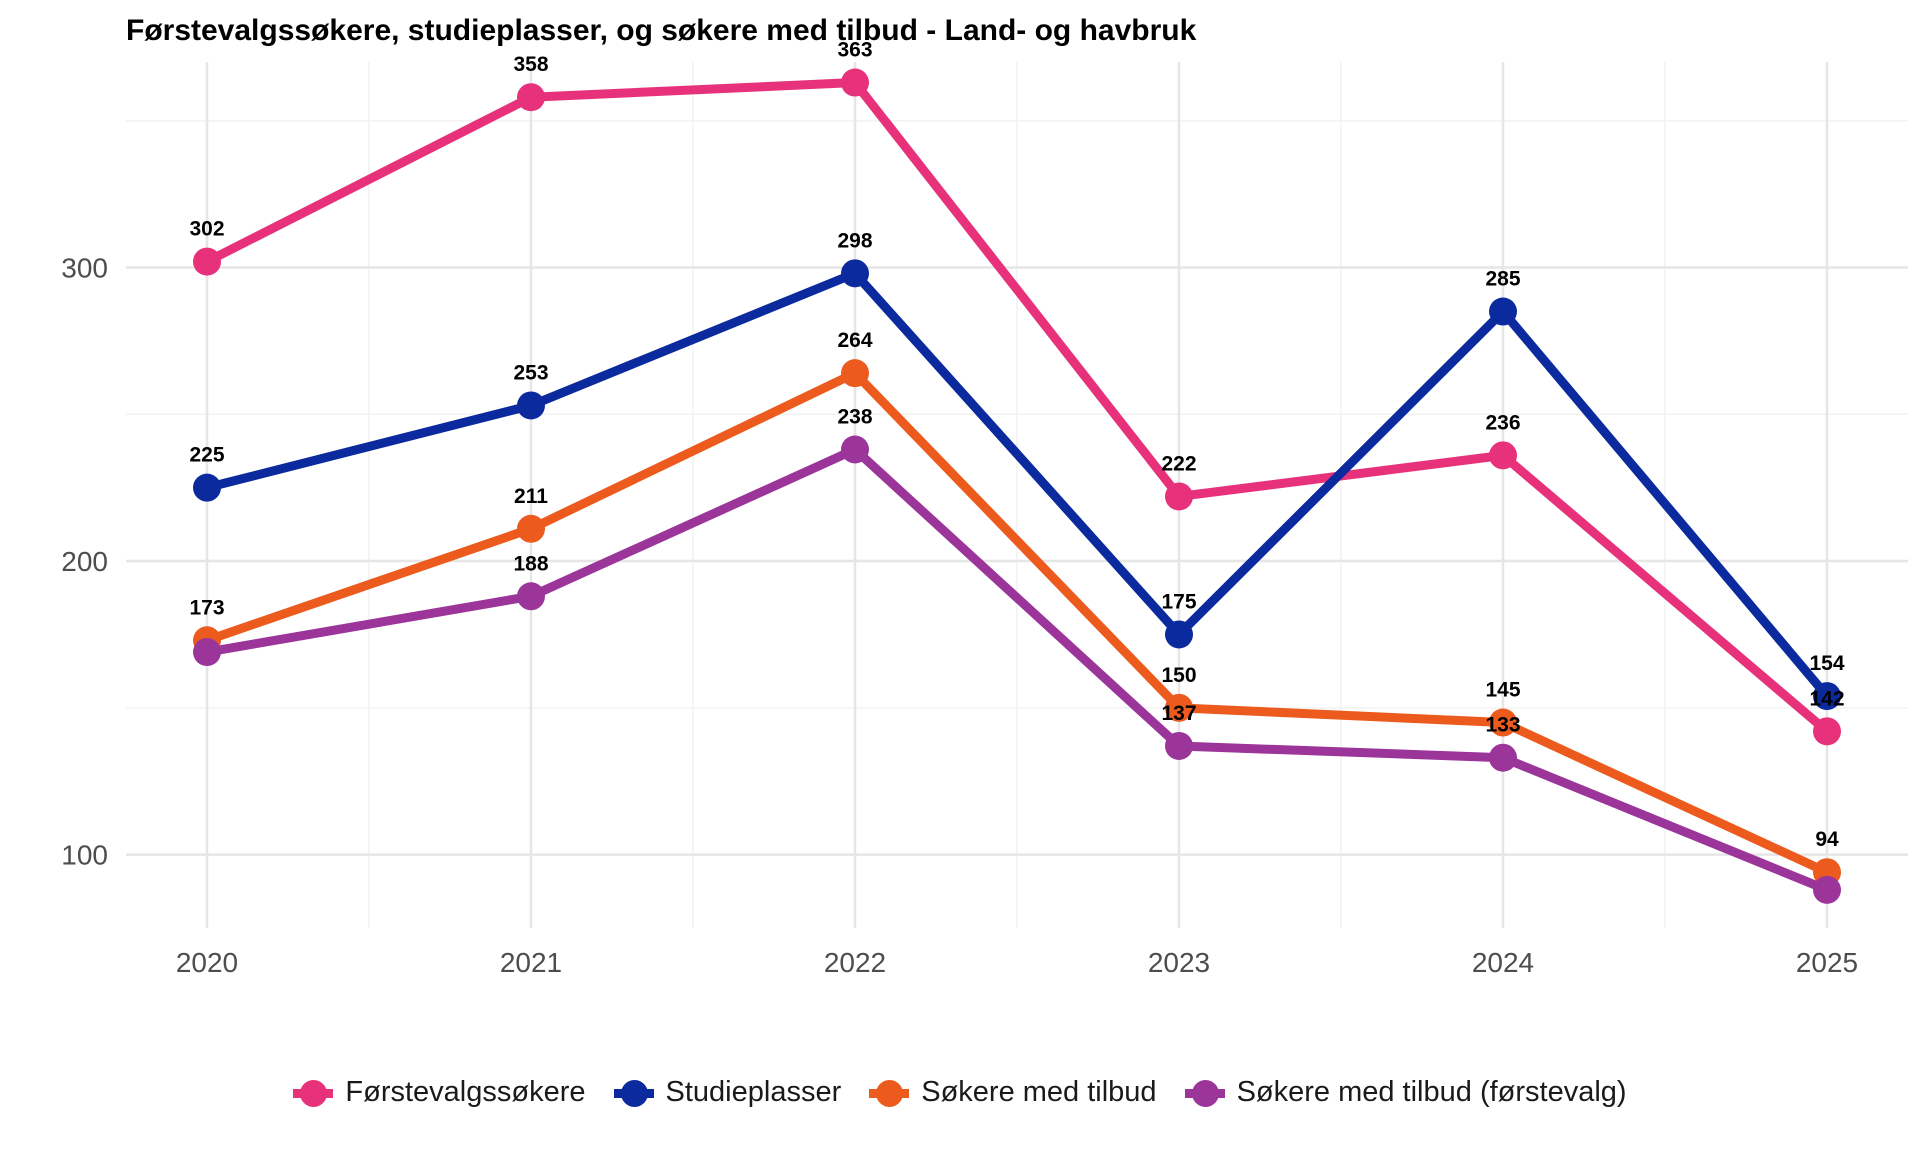  I want to click on x-tick-label: 2023, so click(1179, 962).